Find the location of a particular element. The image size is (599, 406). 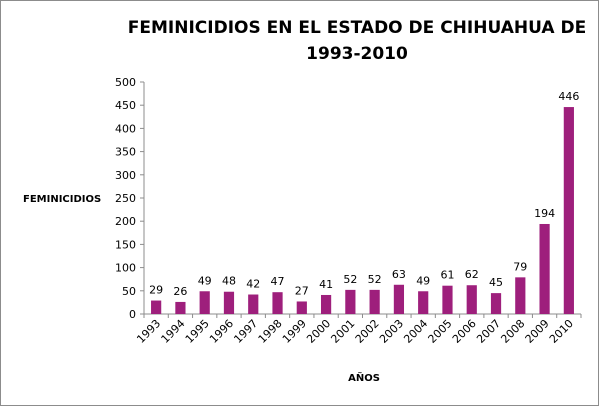

y-tick-label: 0 is located at coordinates (132, 314).